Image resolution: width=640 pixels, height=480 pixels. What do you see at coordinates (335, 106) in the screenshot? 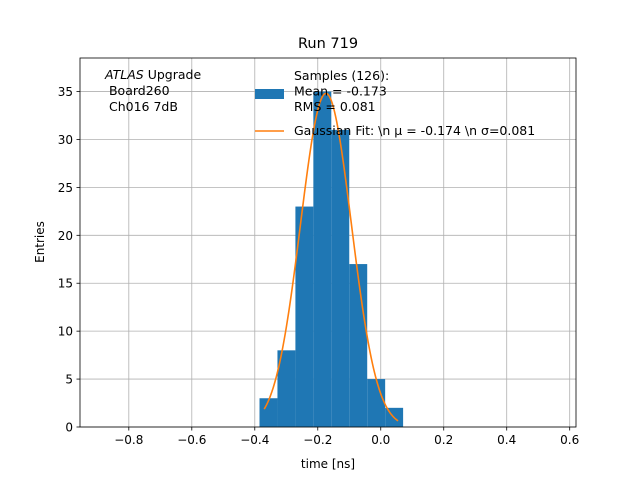
I see `legend-label-samples: RMS = 0.081` at bounding box center [335, 106].